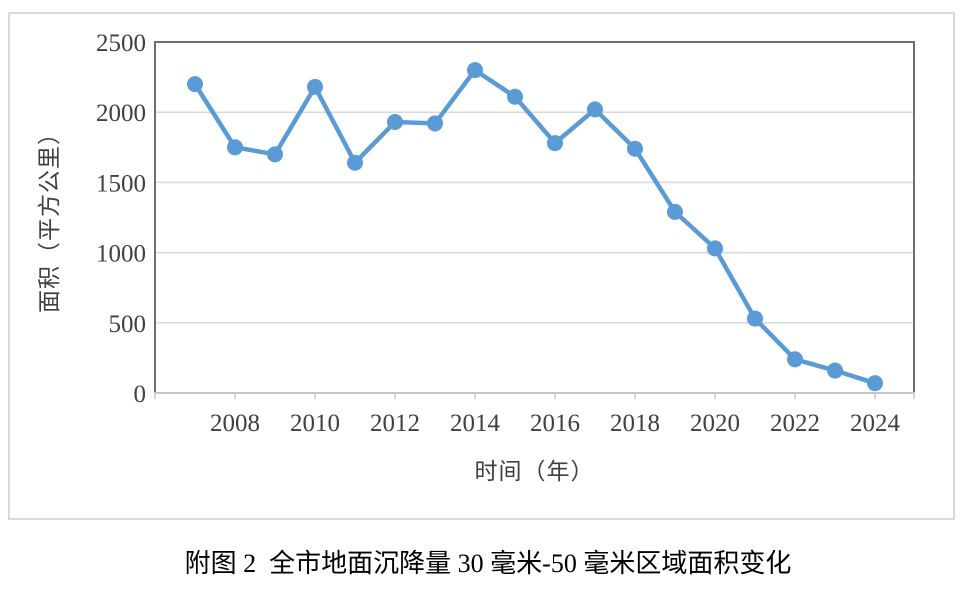 This screenshot has width=976, height=599. Describe the element at coordinates (121, 219) in the screenshot. I see `y-axis-labels: 0 500 1000 1500 2000 2500` at that location.